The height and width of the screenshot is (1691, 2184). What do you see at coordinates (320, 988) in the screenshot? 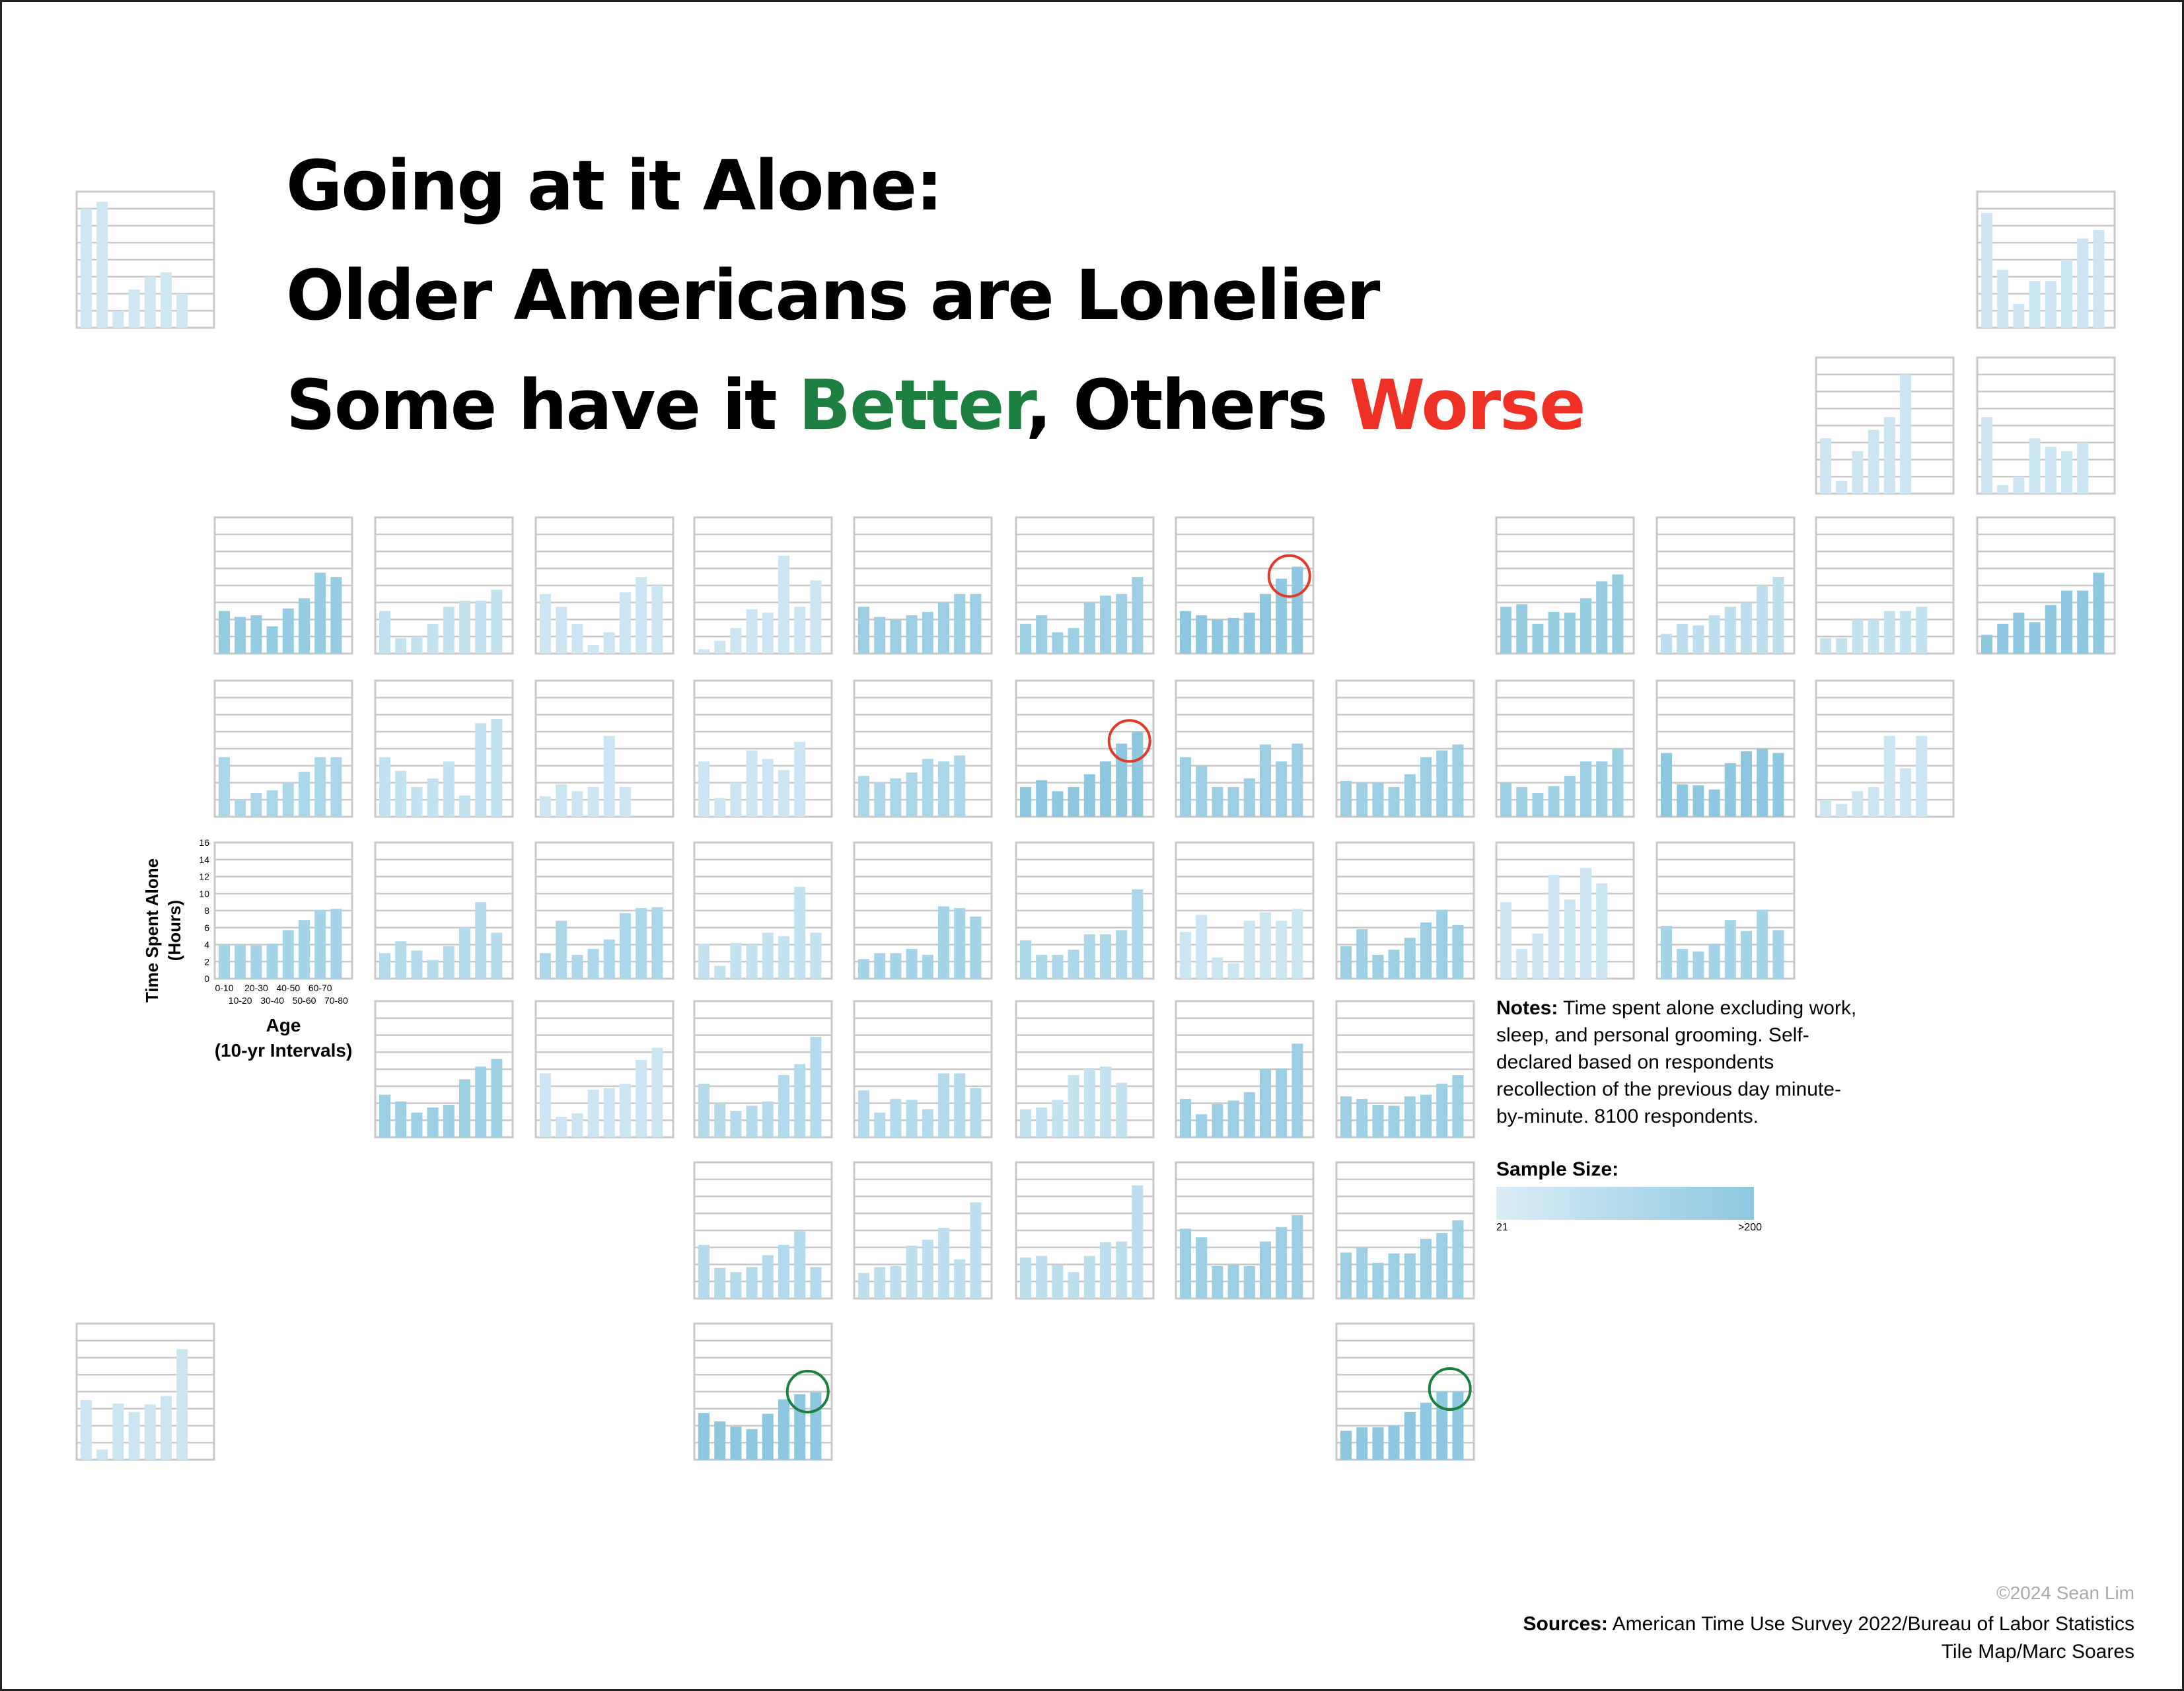
I see `x-tick-label: 60-70` at bounding box center [320, 988].